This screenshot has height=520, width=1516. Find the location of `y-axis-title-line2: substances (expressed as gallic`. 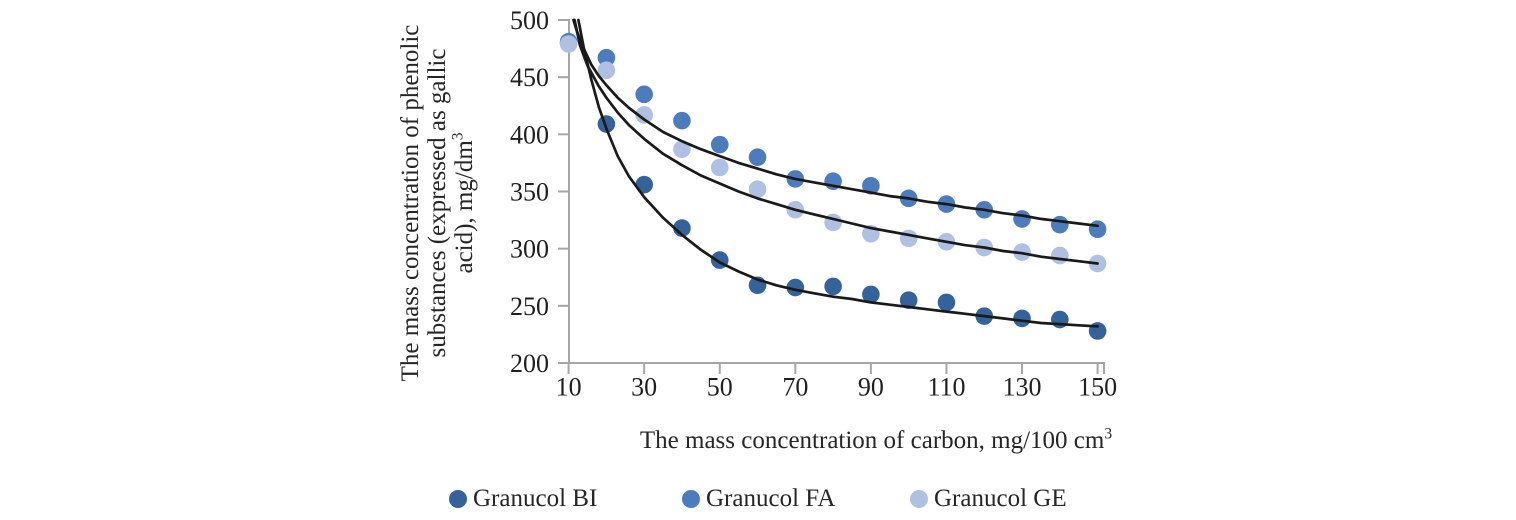

y-axis-title-line2: substances (expressed as gallic is located at coordinates (437, 203).